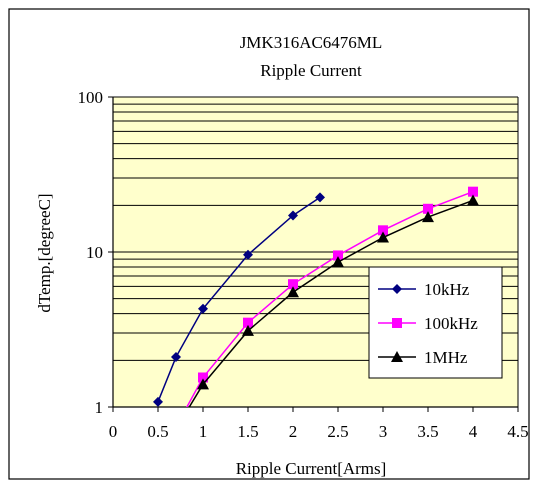 This screenshot has width=540, height=488. I want to click on y-tick-label: 10, so click(94, 252).